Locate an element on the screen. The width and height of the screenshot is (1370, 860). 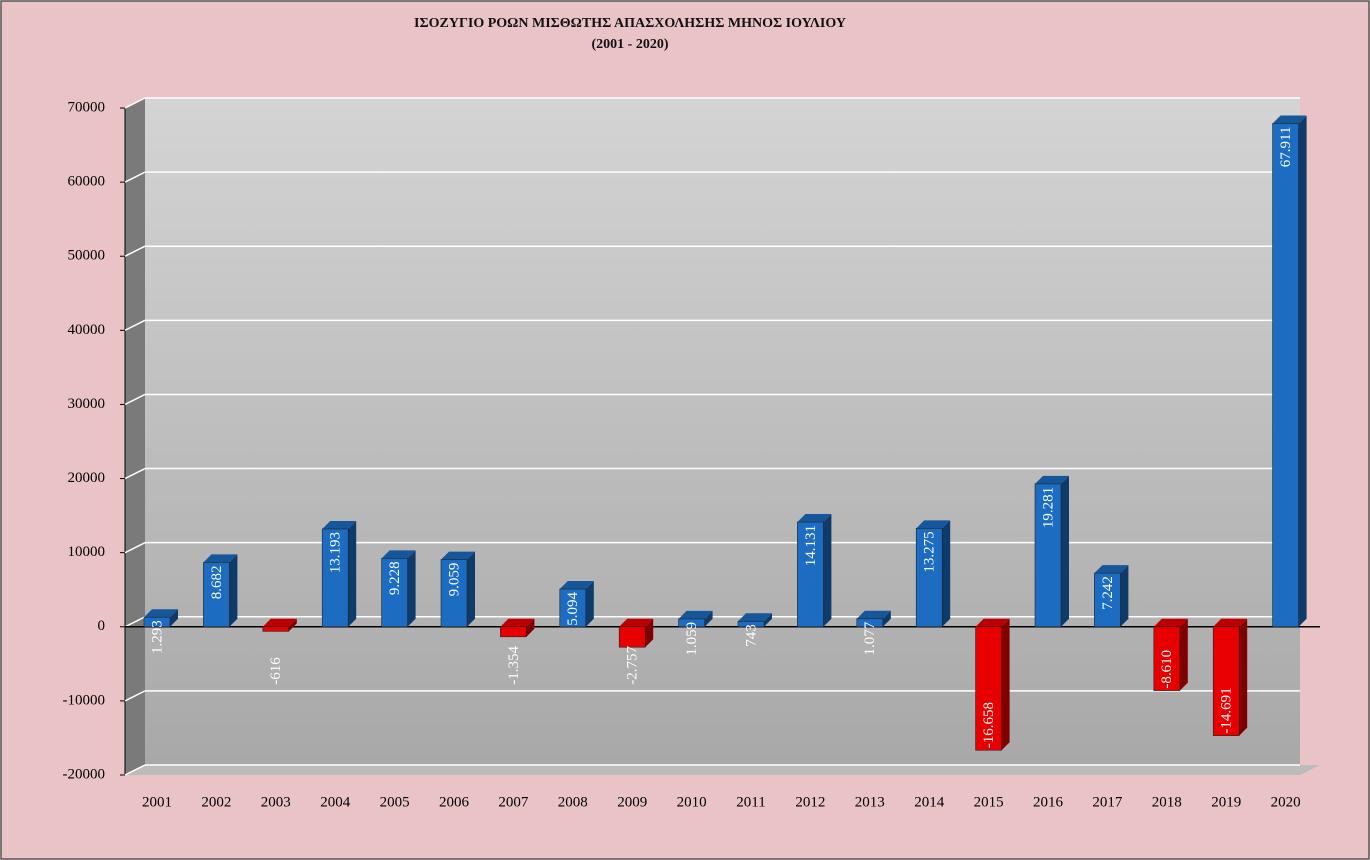
value-label: -14.691 is located at coordinates (1227, 710).